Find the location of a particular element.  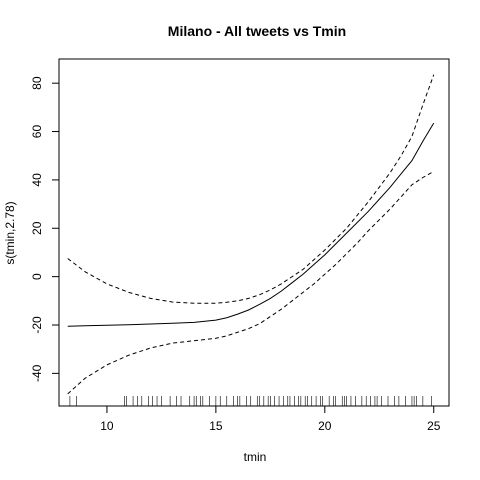

x-axis: 10 15 20 25 is located at coordinates (270, 419).